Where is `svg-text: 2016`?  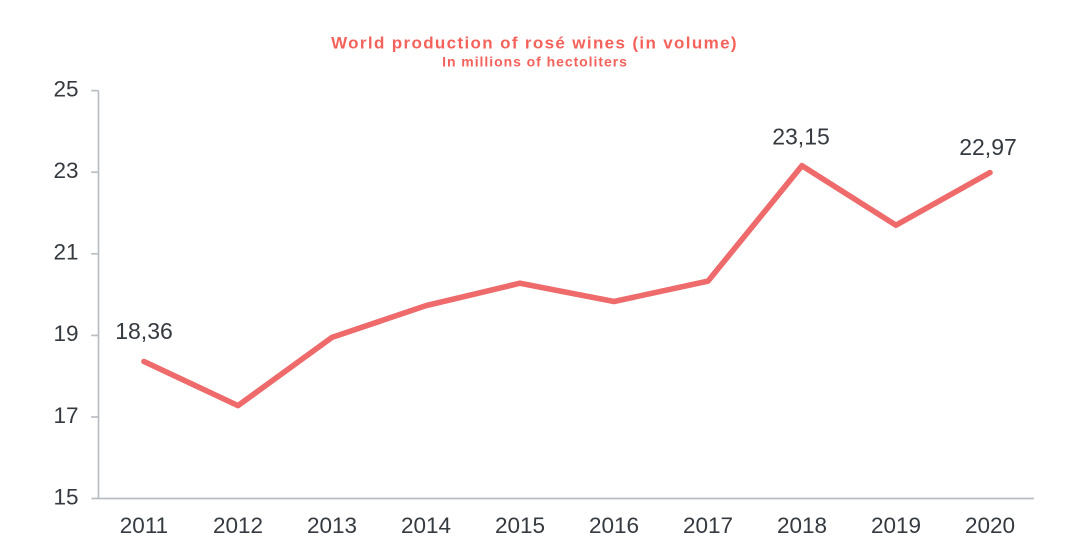 svg-text: 2016 is located at coordinates (614, 525).